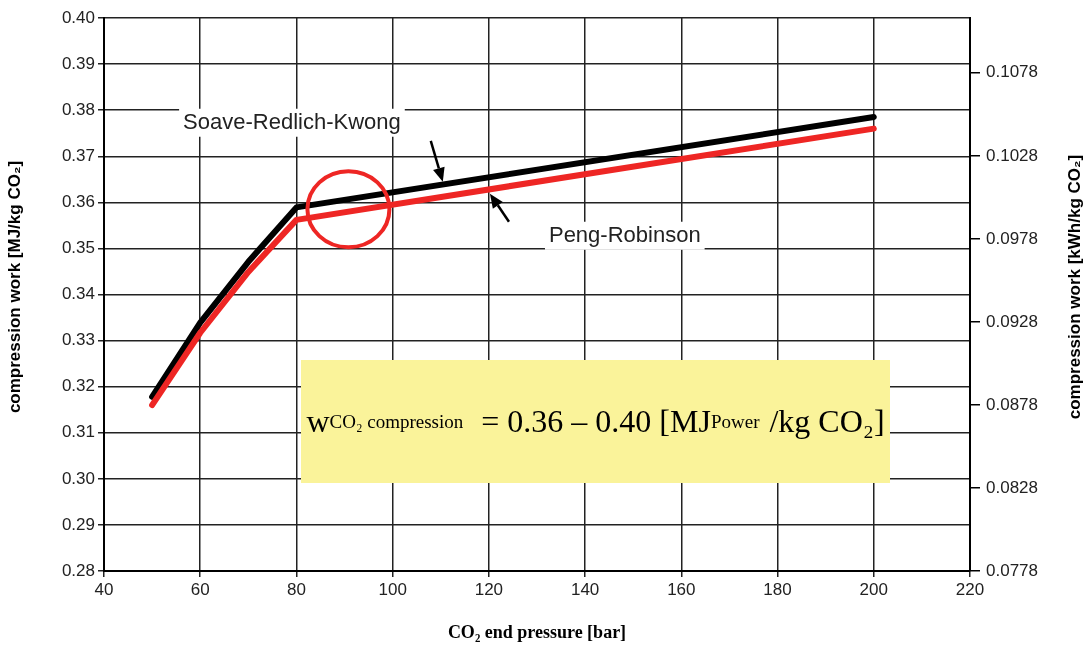 The width and height of the screenshot is (1091, 653). What do you see at coordinates (78, 432) in the screenshot?
I see `y-tick-label: 0.31` at bounding box center [78, 432].